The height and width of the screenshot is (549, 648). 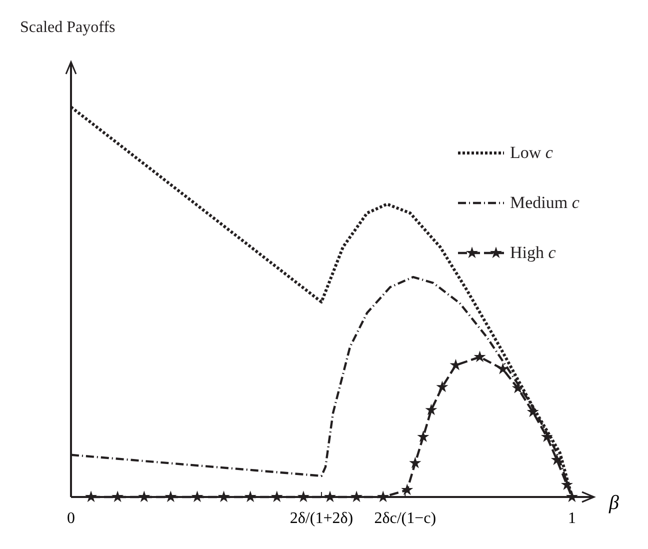 What do you see at coordinates (405, 518) in the screenshot?
I see `x-tick-label: 2δc/(1−c)` at bounding box center [405, 518].